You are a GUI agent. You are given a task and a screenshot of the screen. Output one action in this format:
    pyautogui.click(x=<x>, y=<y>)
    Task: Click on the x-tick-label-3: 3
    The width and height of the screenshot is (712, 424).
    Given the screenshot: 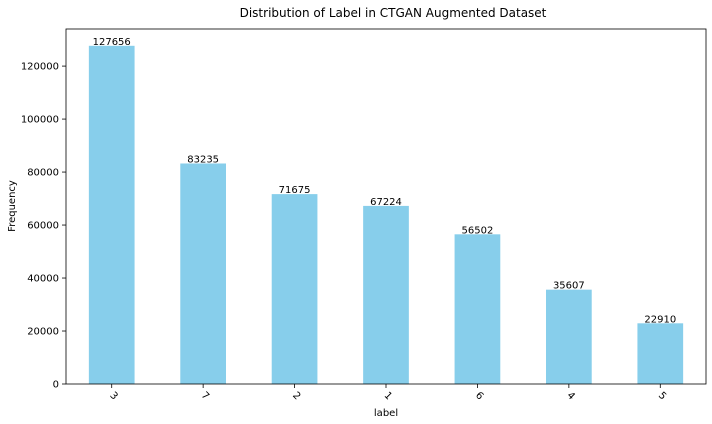 What is the action you would take?
    pyautogui.click(x=113, y=396)
    